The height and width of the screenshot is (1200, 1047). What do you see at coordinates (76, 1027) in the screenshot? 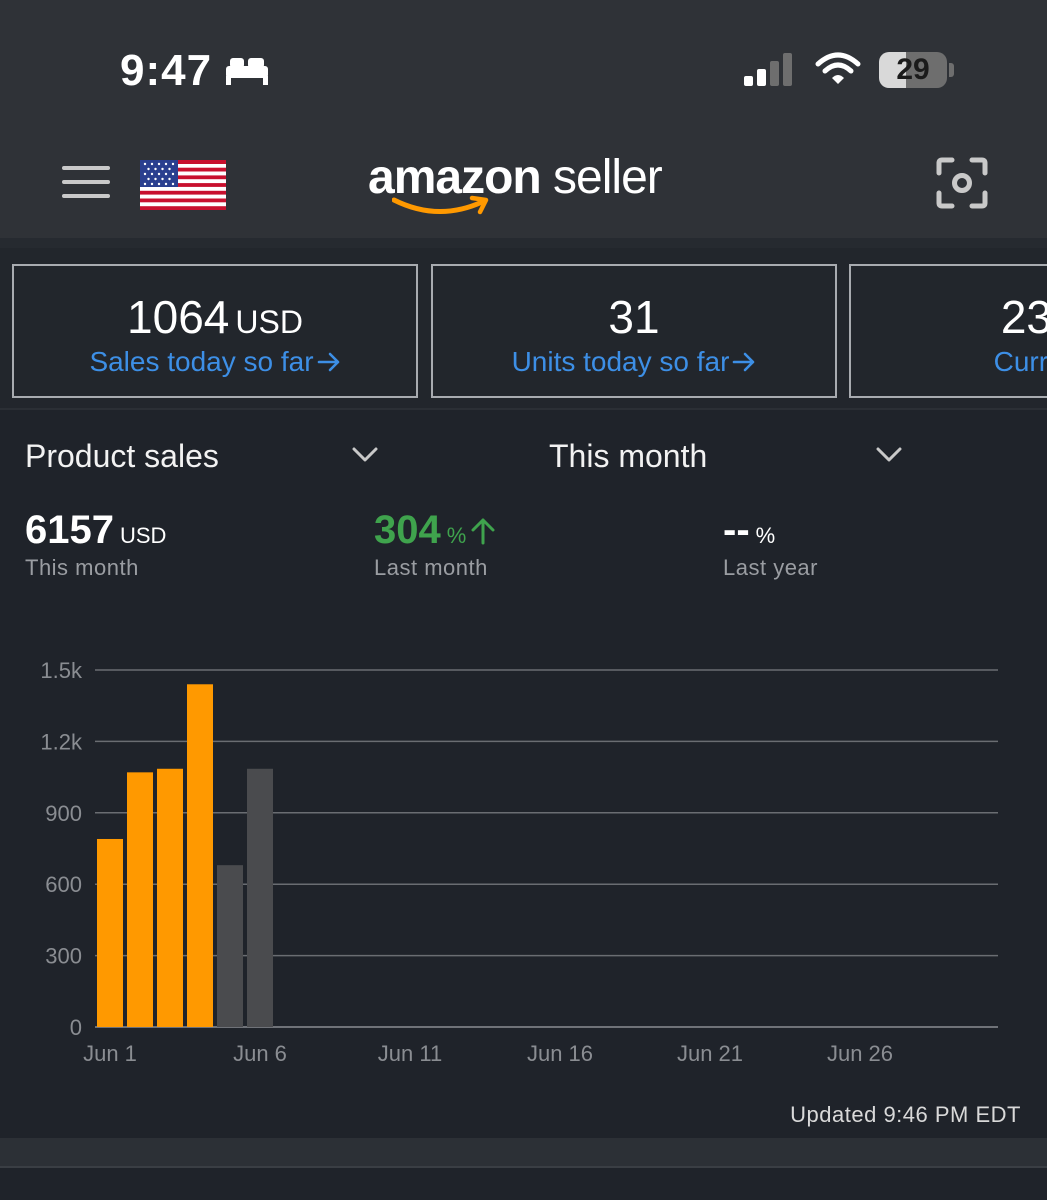
I see `y-tick-label: 0` at bounding box center [76, 1027].